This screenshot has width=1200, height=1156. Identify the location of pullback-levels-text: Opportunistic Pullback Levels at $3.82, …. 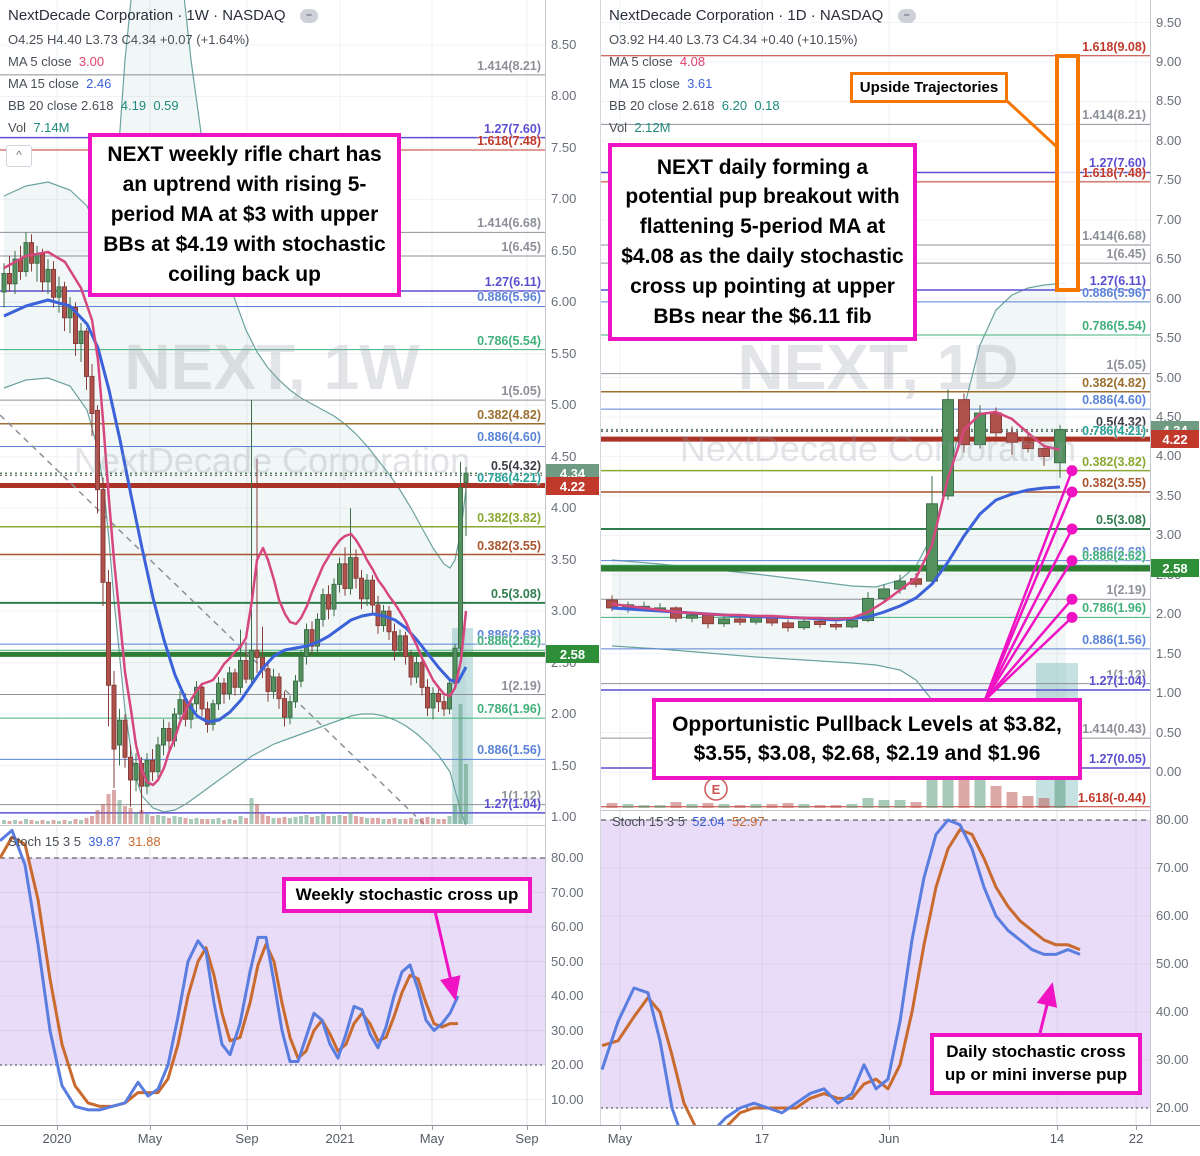
(867, 738).